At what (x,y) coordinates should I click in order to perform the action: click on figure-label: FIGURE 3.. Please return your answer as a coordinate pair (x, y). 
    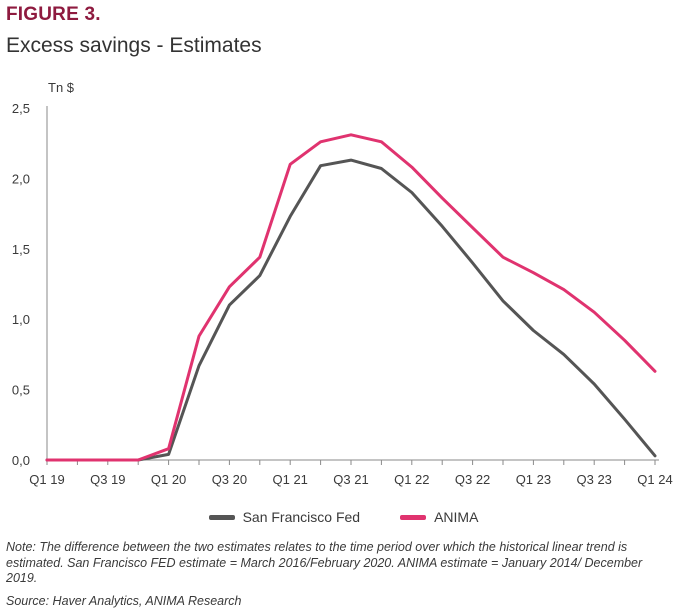
    Looking at the image, I should click on (53, 14).